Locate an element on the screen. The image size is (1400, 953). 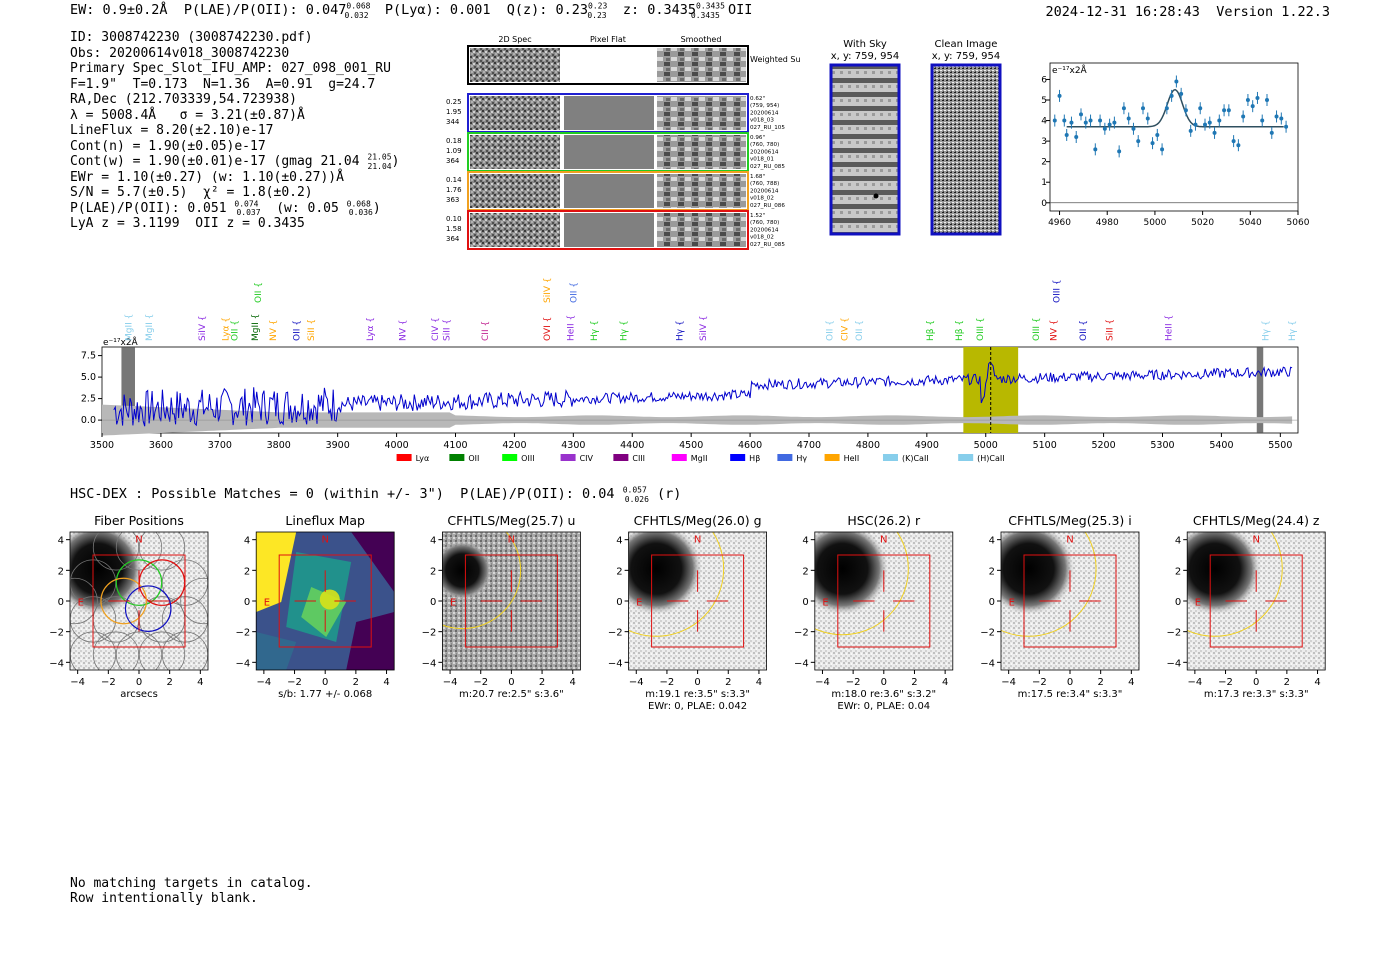
spectrum-line-label-text: Hβ { is located at coordinates (960, 330).